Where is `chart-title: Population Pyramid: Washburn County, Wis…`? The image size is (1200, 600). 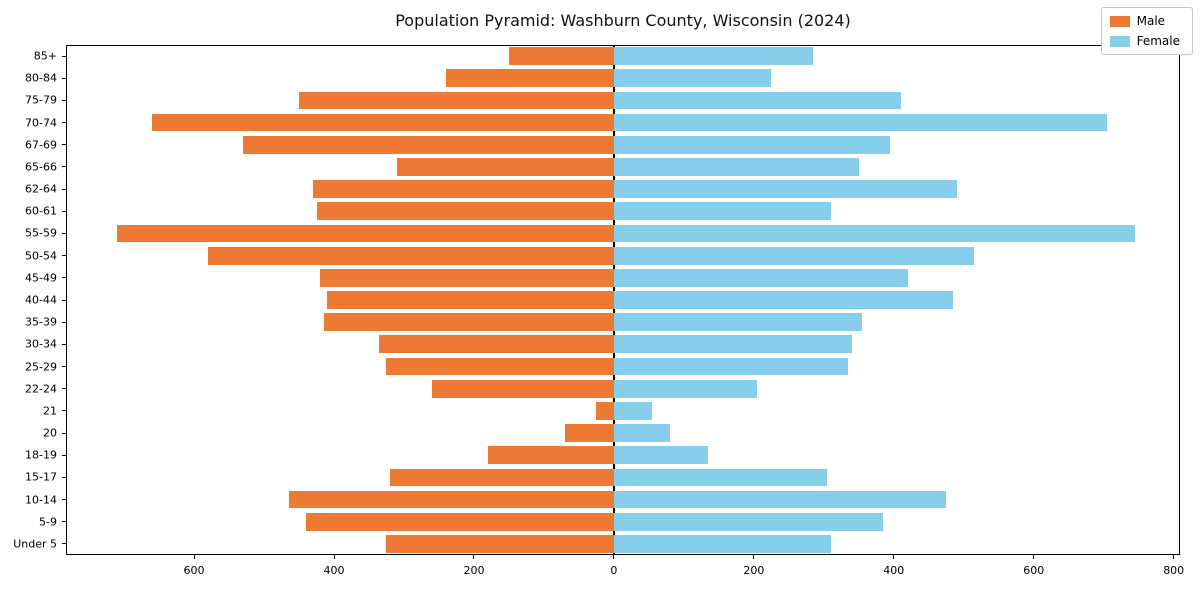 chart-title: Population Pyramid: Washburn County, Wis… is located at coordinates (623, 20).